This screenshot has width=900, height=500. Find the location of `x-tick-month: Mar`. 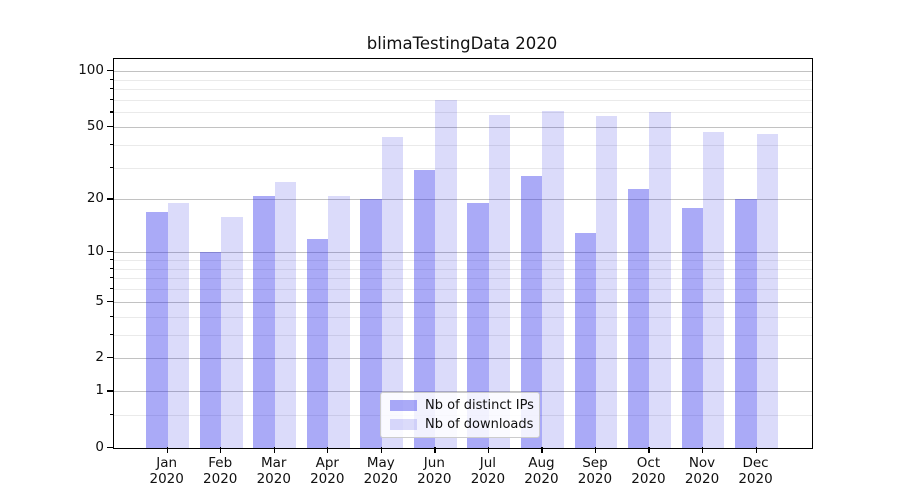

x-tick-month: Mar is located at coordinates (274, 463).